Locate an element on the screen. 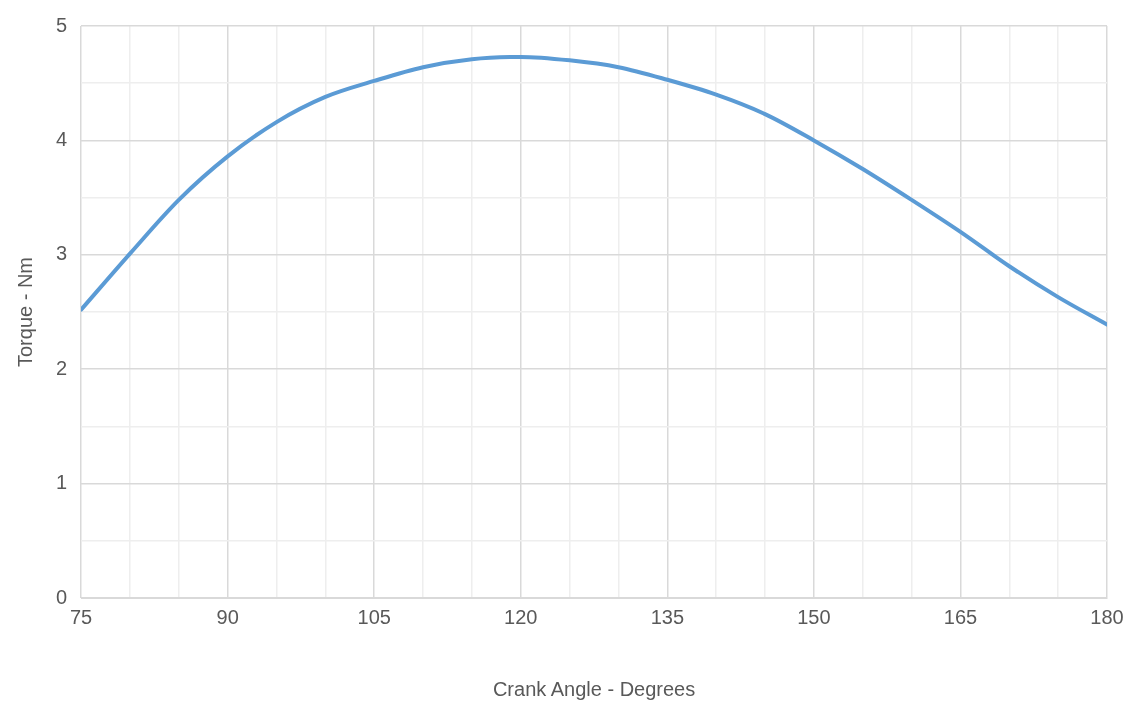 Image resolution: width=1137 pixels, height=716 pixels. y-axis-title: Torque - Nm is located at coordinates (24, 312).